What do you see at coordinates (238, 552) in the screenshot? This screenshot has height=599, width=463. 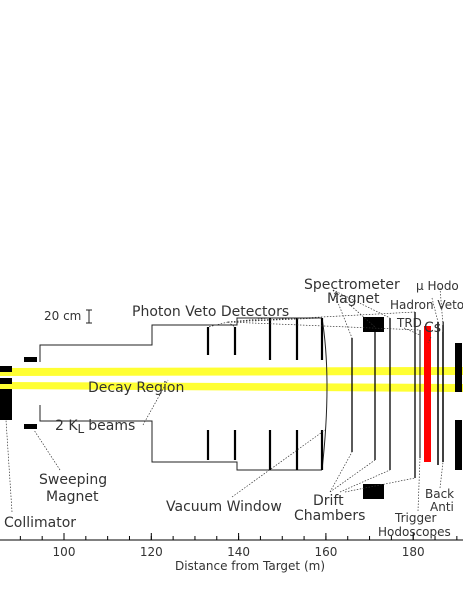 I see `tick-label: 140` at bounding box center [238, 552].